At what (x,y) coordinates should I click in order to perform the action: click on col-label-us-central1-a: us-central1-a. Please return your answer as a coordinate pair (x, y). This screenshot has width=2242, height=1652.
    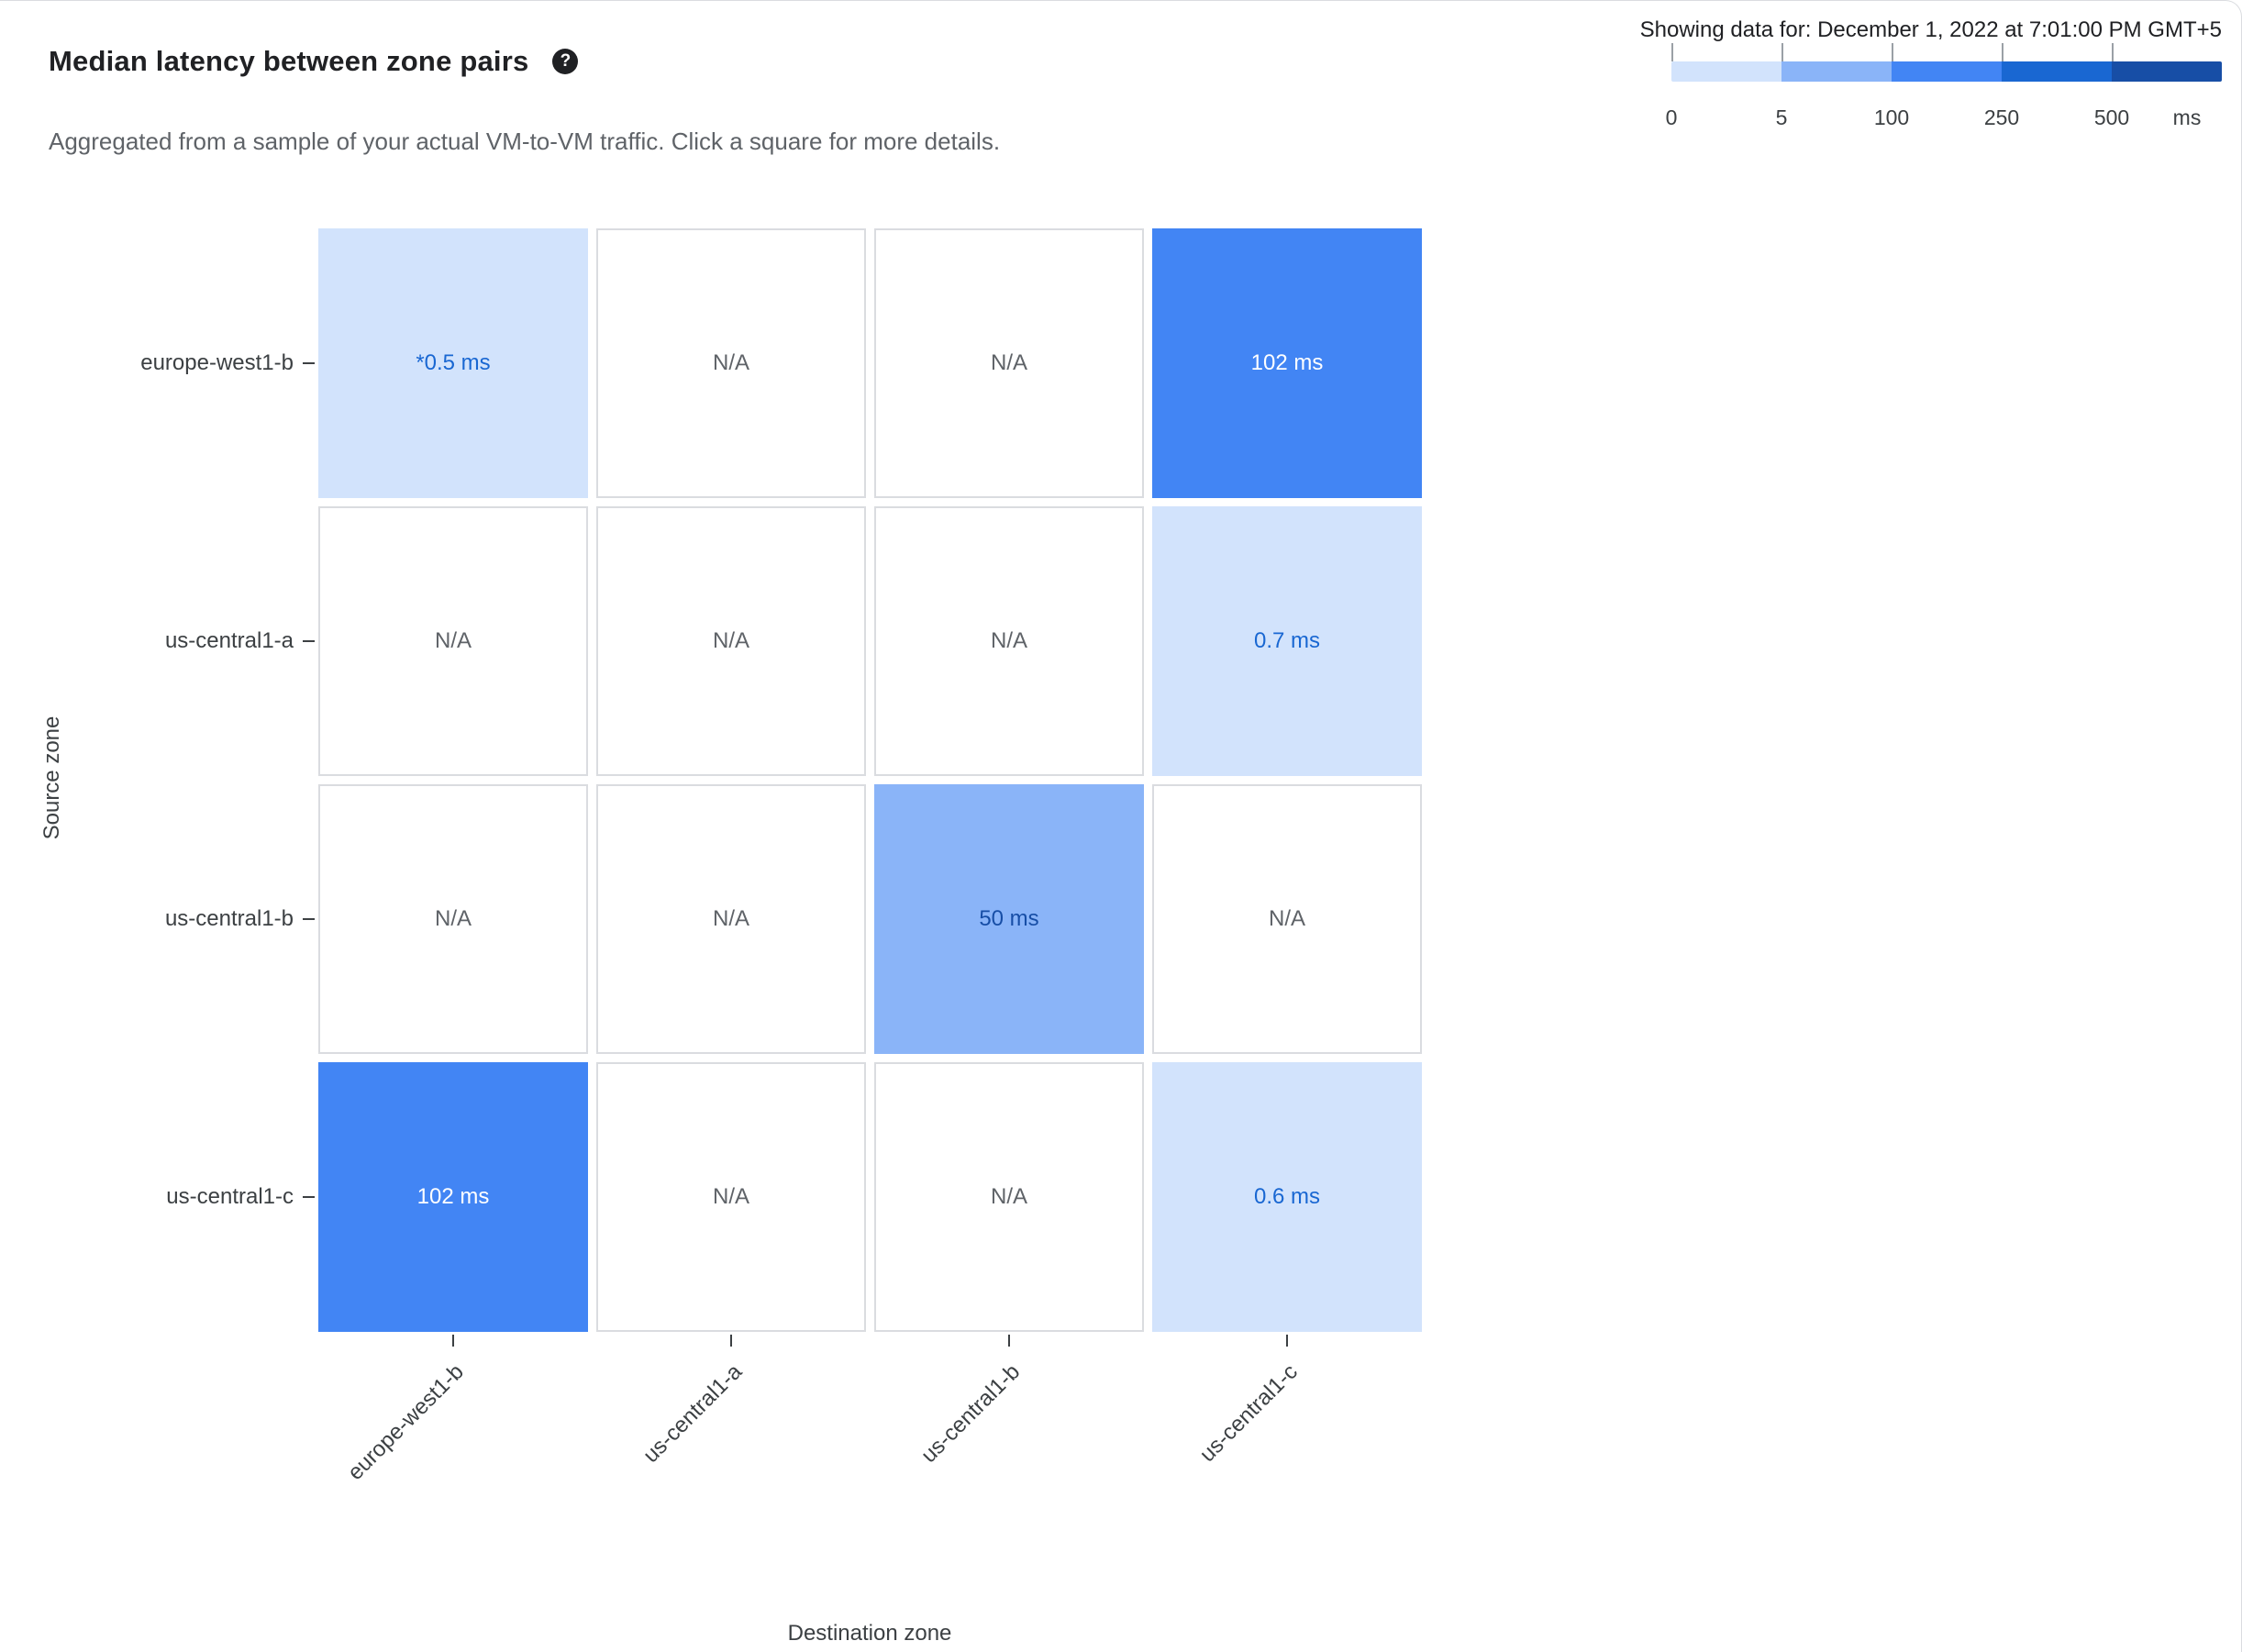
    Looking at the image, I should click on (693, 1414).